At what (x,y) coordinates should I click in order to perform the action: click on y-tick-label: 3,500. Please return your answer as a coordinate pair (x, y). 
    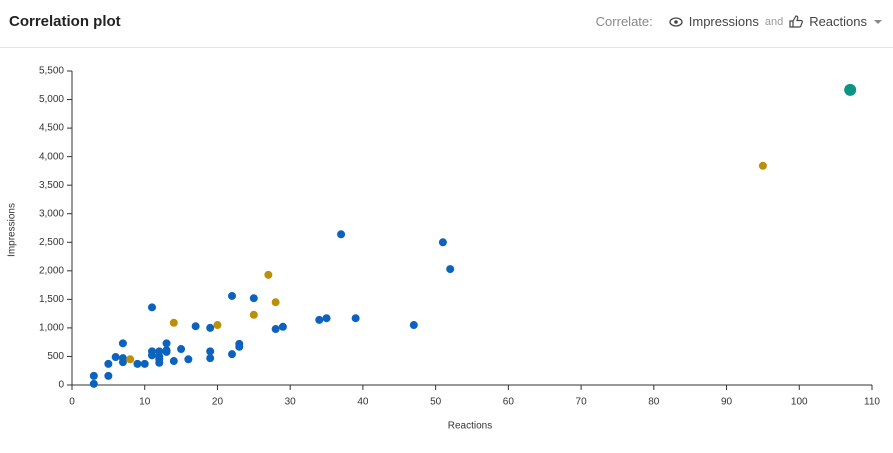
    Looking at the image, I should click on (51, 185).